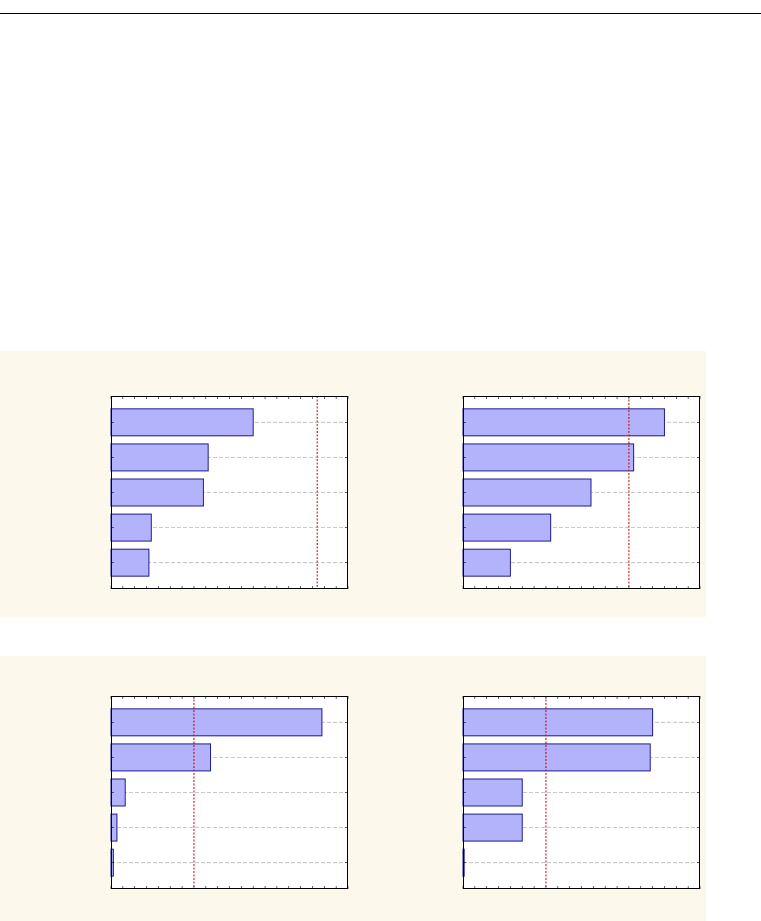 The image size is (761, 921). I want to click on bar-chart-bottom-right, so click(581, 792).